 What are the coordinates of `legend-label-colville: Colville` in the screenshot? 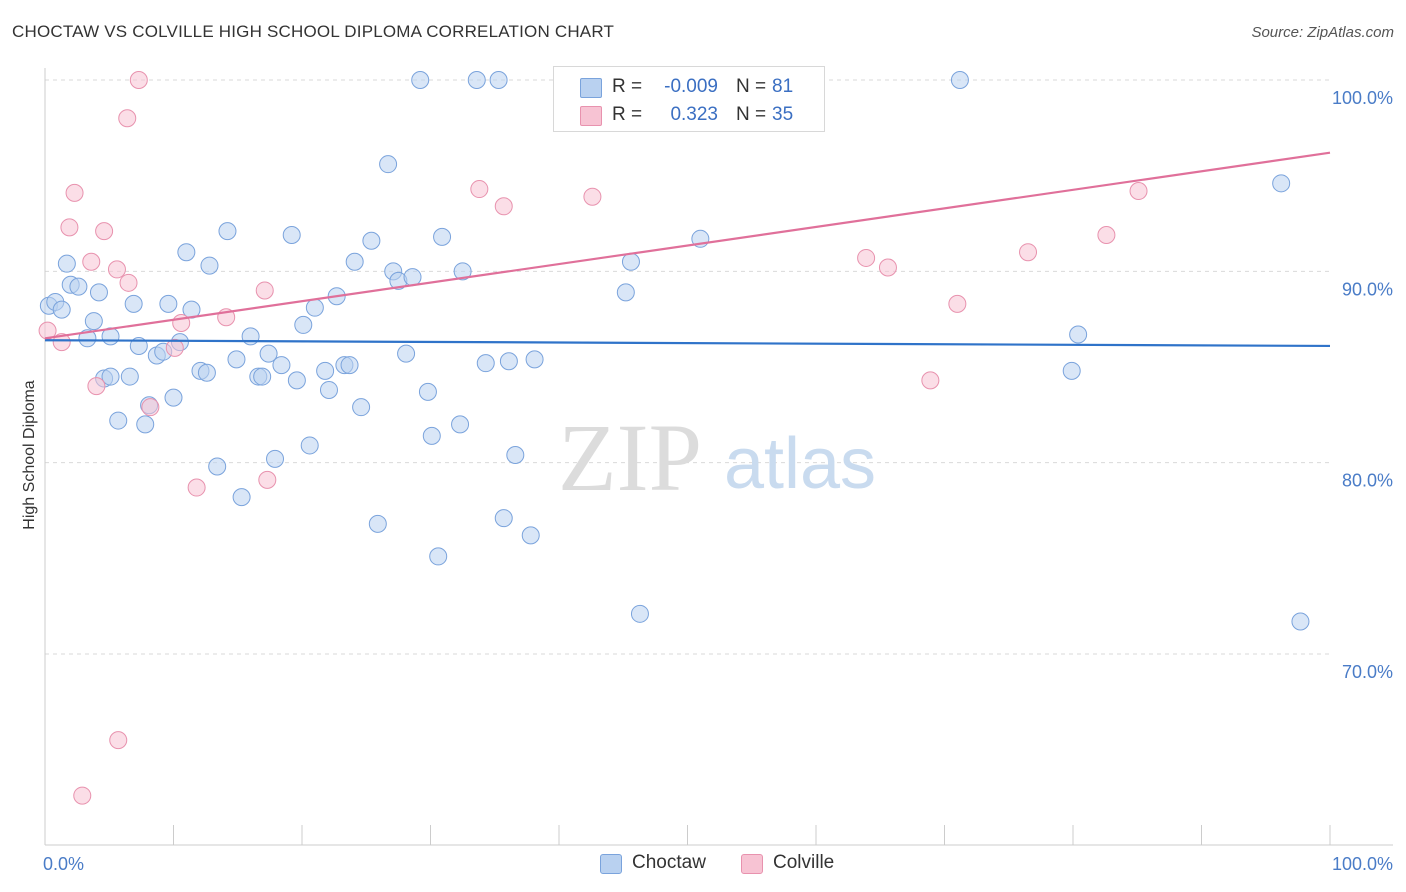 It's located at (804, 862).